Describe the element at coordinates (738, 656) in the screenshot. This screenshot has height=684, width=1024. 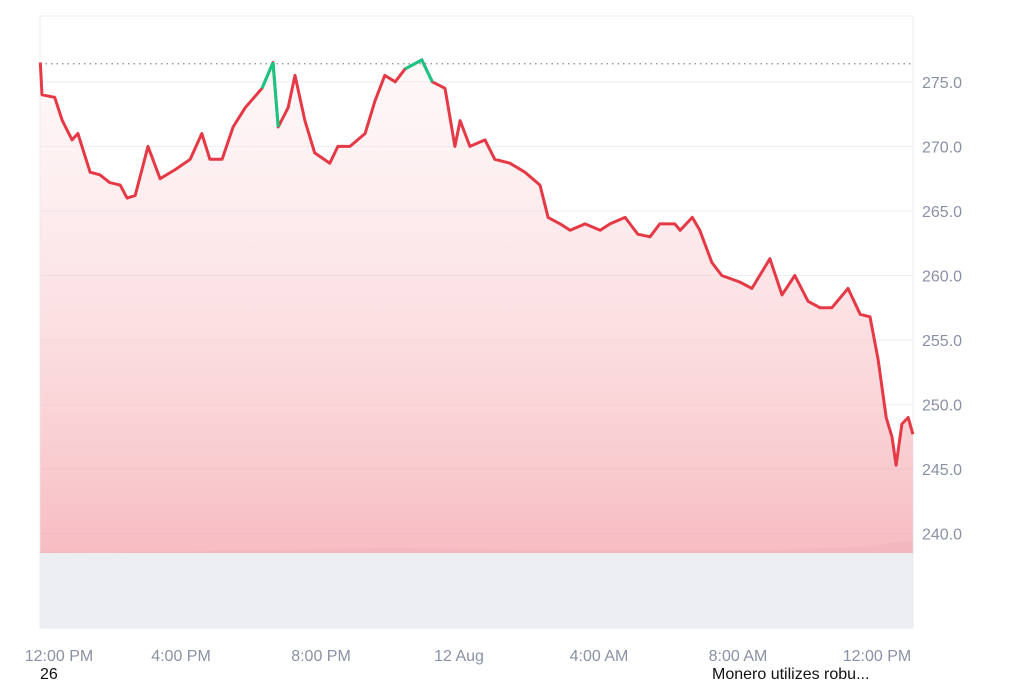
I see `x-tick-label: 8:00 AM` at that location.